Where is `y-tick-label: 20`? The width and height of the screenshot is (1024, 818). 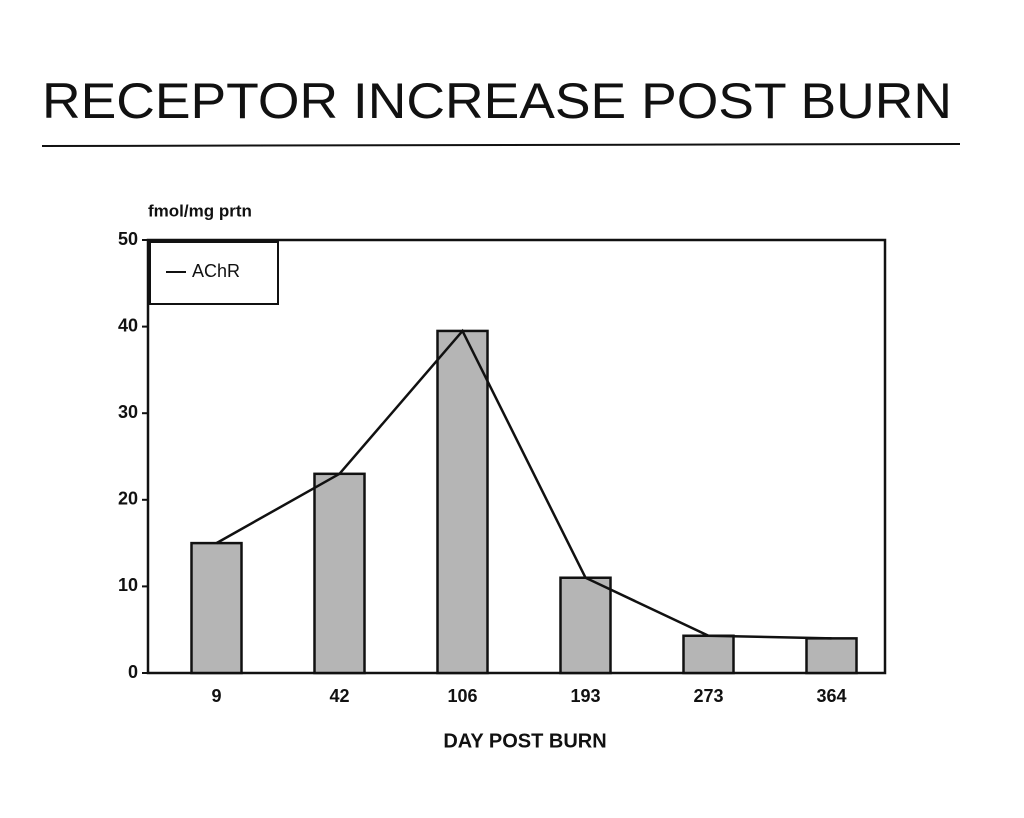
y-tick-label: 20 is located at coordinates (128, 499).